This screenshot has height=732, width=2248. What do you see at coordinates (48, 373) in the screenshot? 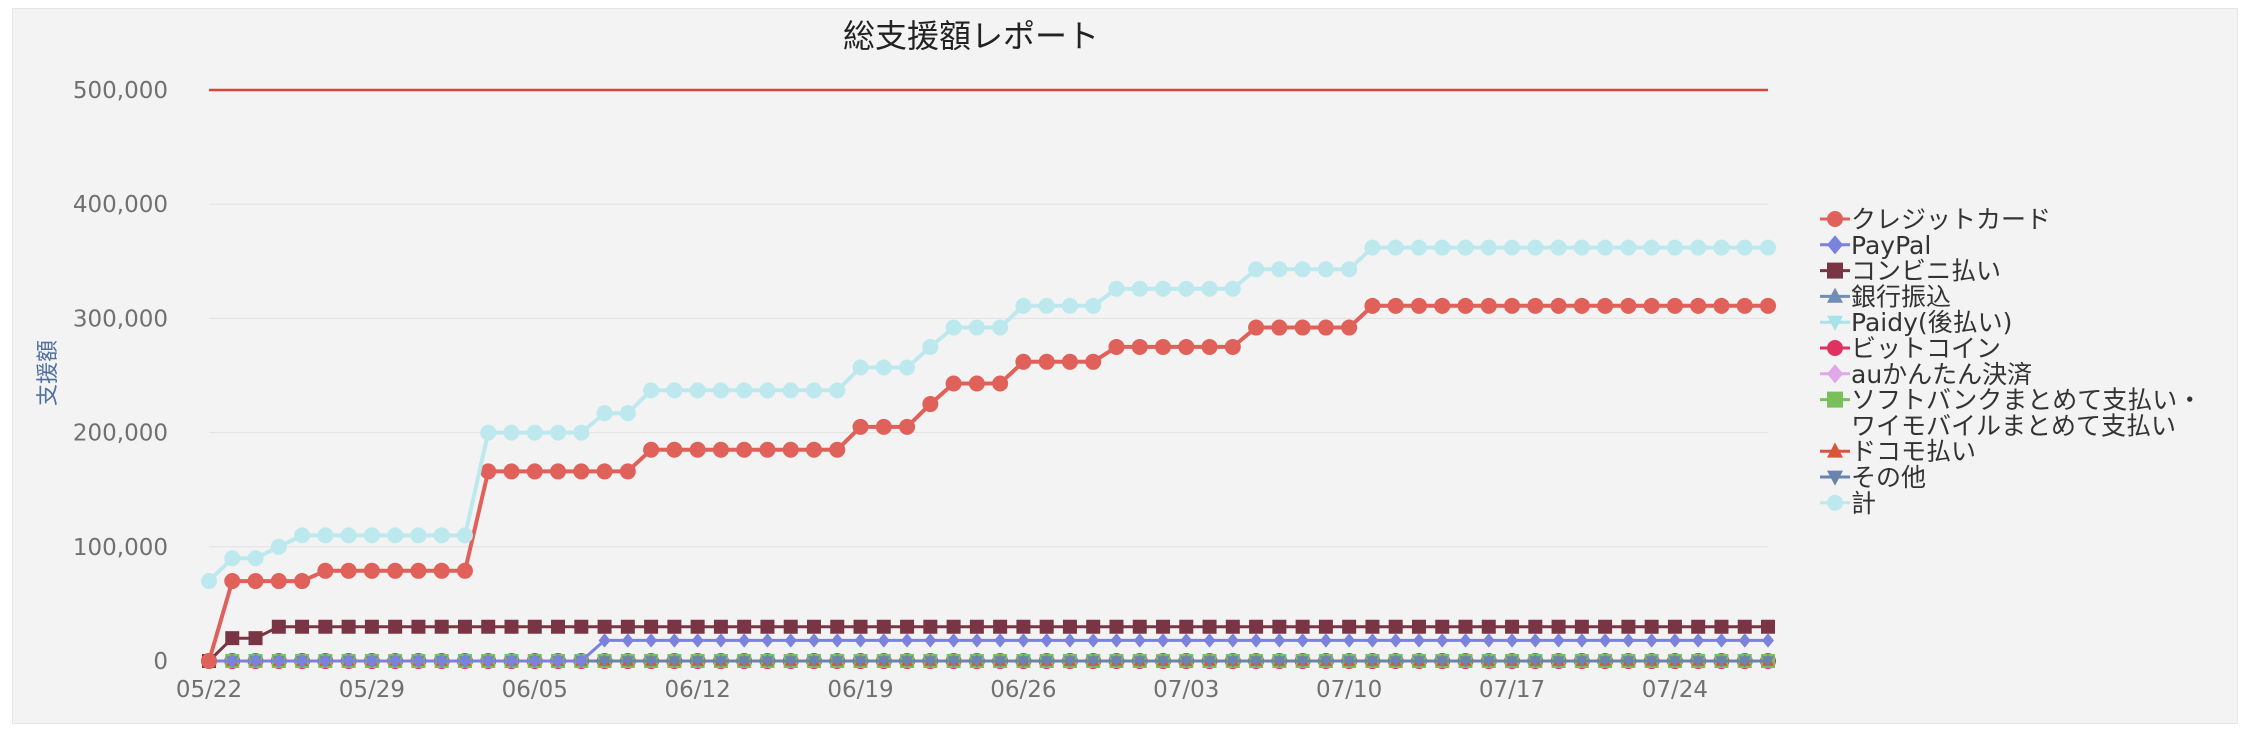
I see `y-axis-label: 支援額` at bounding box center [48, 373].